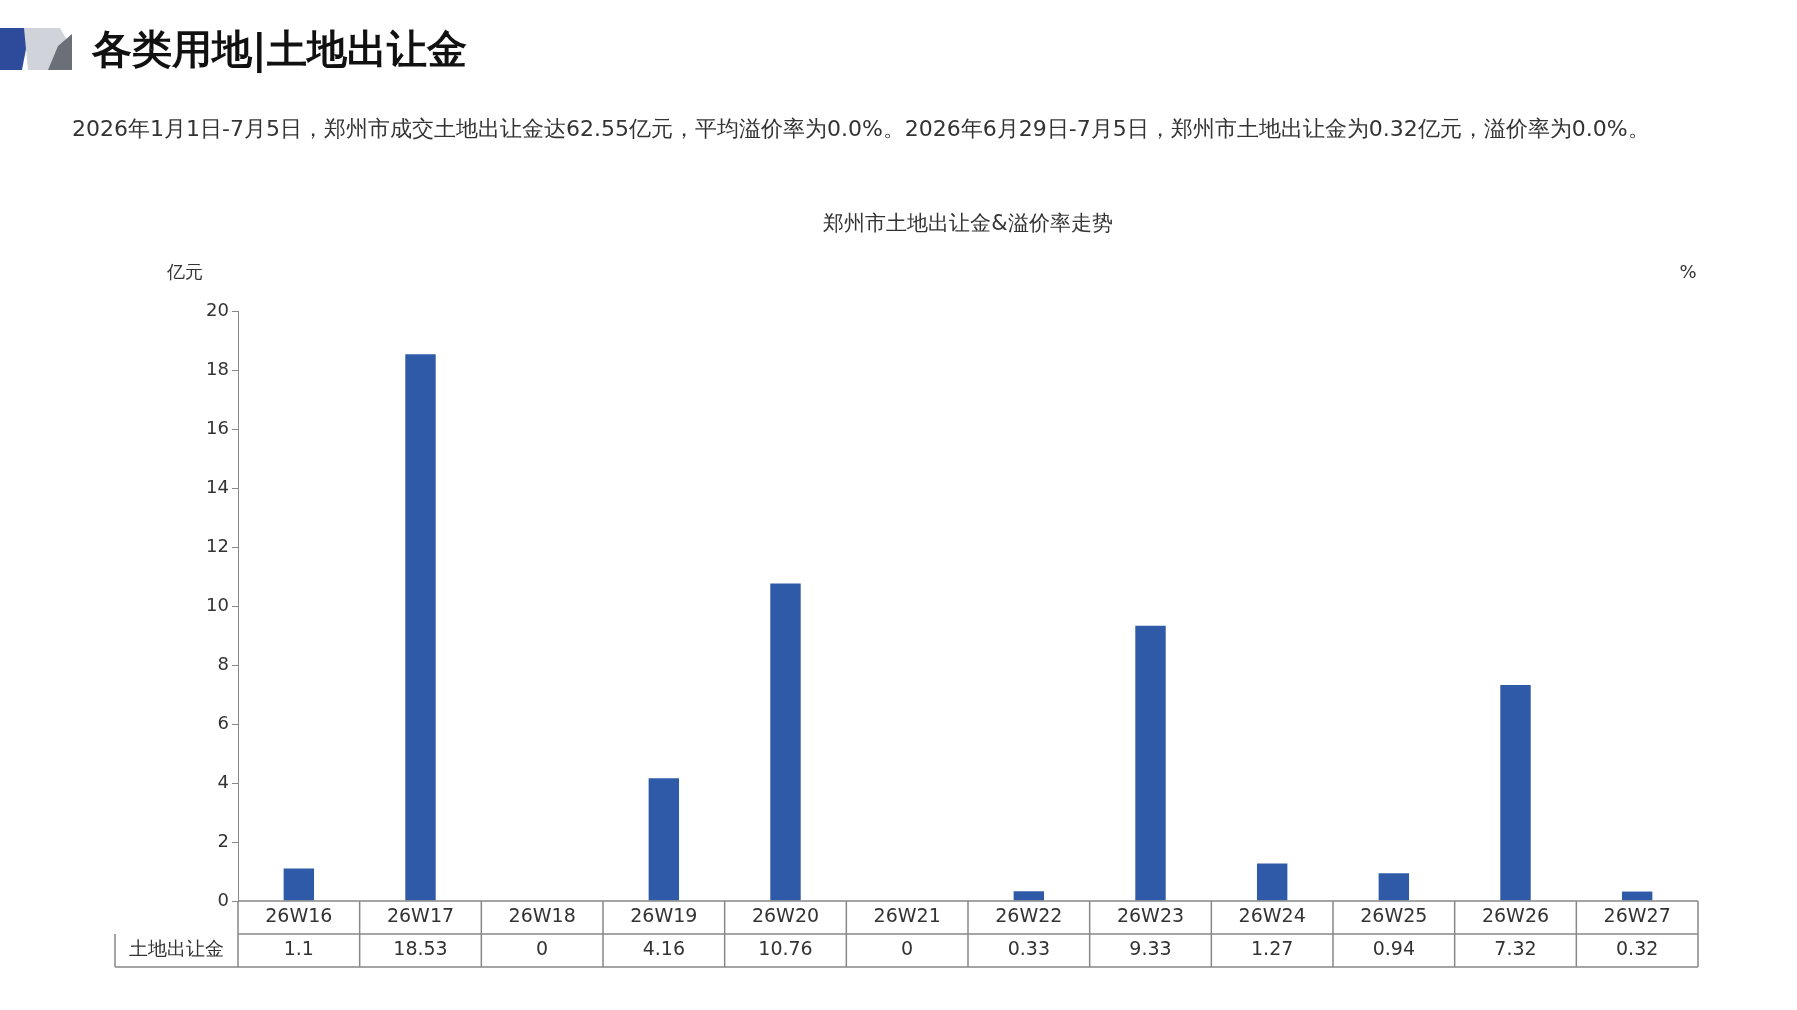  I want to click on x-tick-label: 26W17, so click(420, 915).